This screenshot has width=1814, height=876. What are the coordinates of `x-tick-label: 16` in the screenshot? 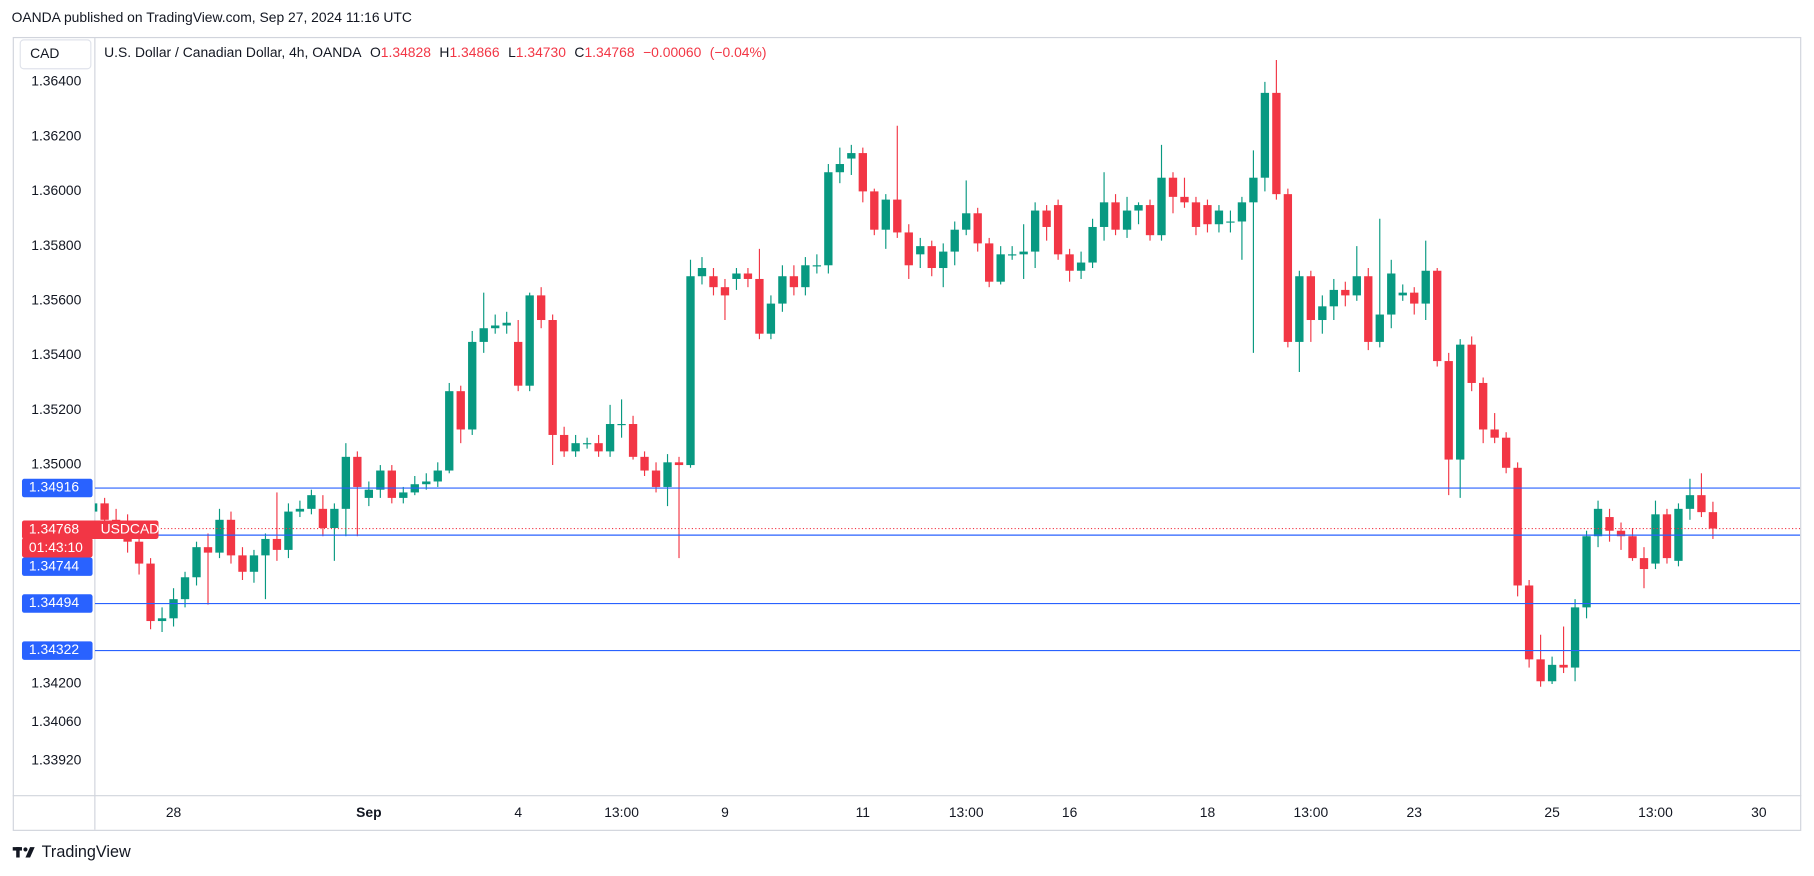 It's located at (1070, 812).